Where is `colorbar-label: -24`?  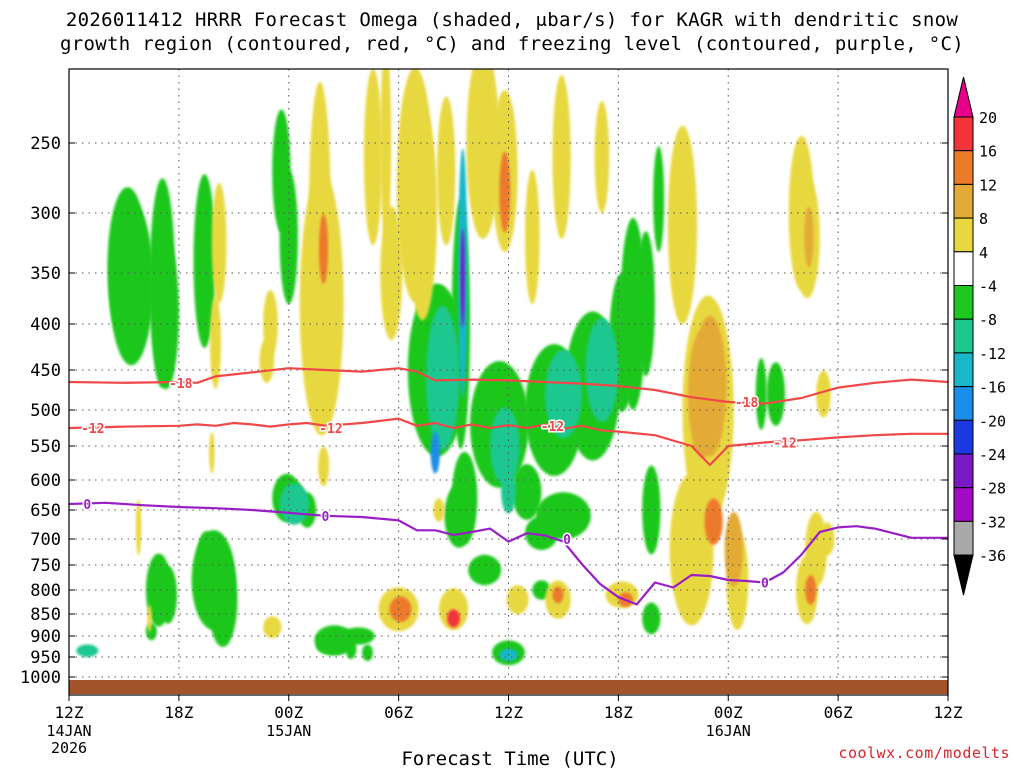 colorbar-label: -24 is located at coordinates (992, 455).